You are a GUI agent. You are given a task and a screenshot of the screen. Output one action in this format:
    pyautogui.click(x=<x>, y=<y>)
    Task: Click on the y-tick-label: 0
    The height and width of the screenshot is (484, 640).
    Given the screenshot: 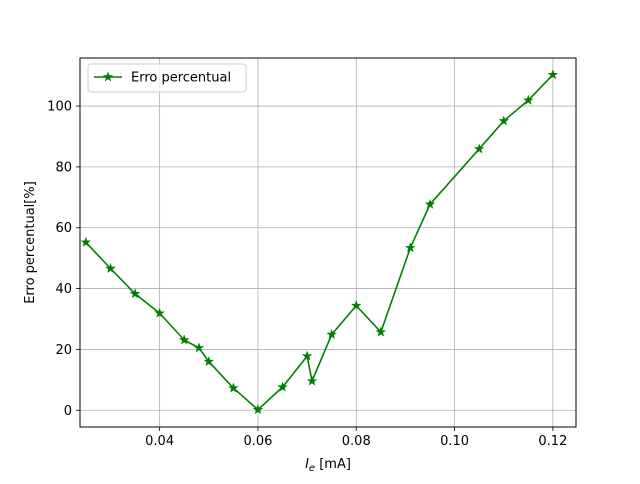 What is the action you would take?
    pyautogui.click(x=68, y=411)
    